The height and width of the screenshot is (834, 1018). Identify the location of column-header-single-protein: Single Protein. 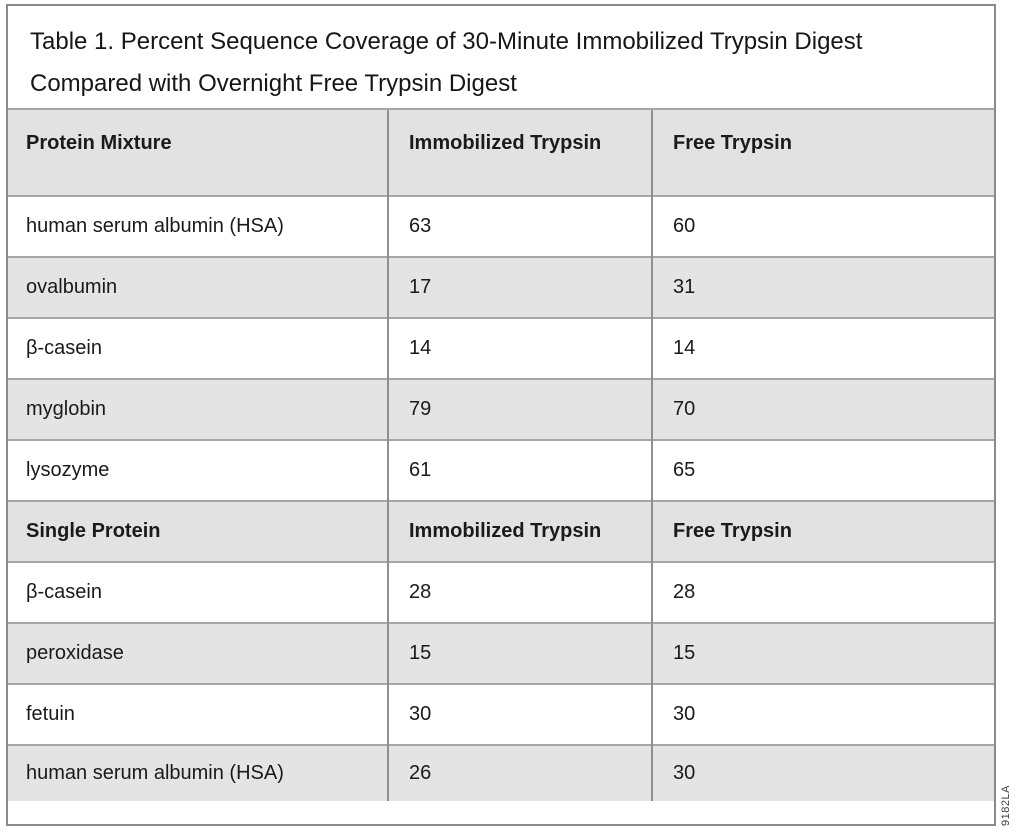
(198, 531).